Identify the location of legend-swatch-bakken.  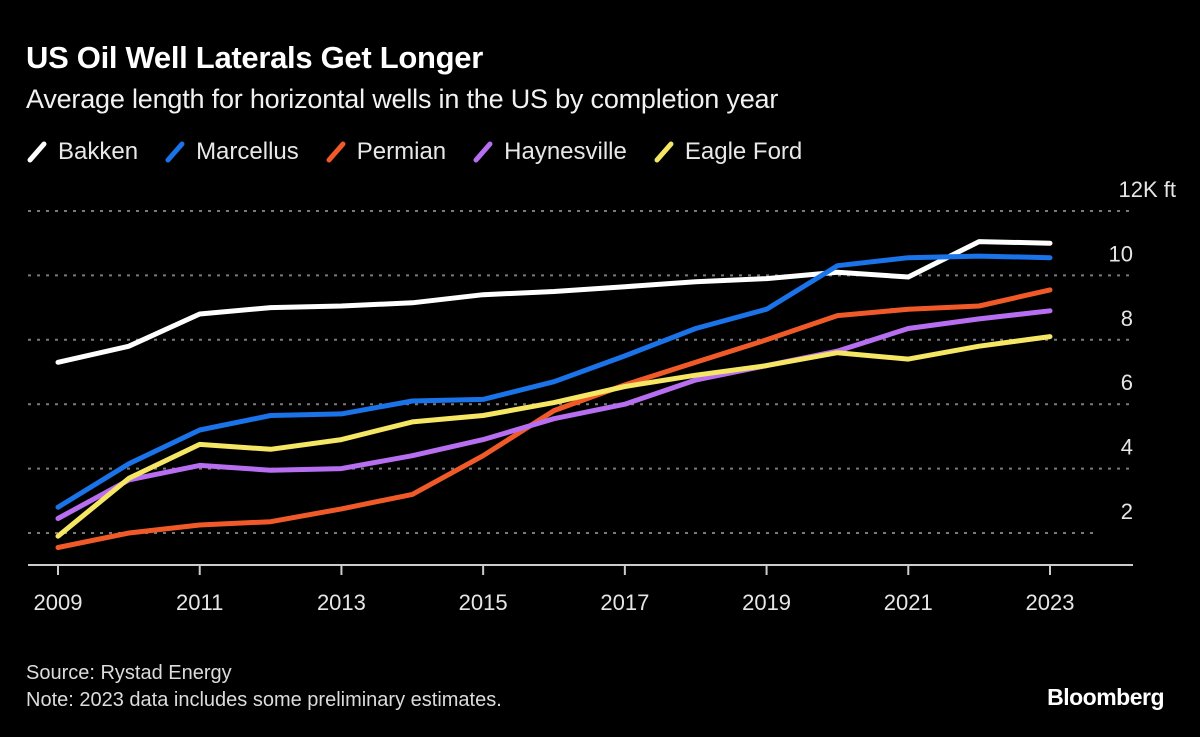
(37, 152).